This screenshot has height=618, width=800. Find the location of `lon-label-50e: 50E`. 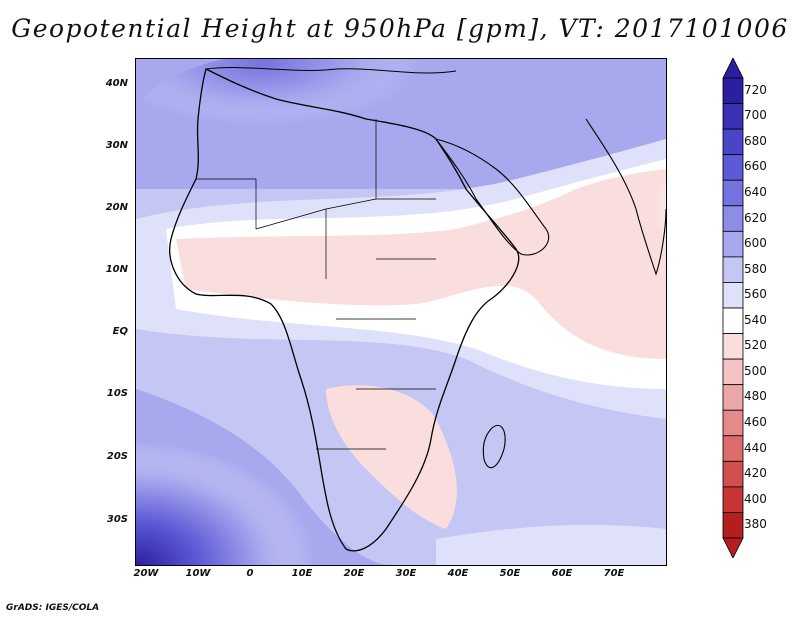

lon-label-50e: 50E is located at coordinates (510, 573).